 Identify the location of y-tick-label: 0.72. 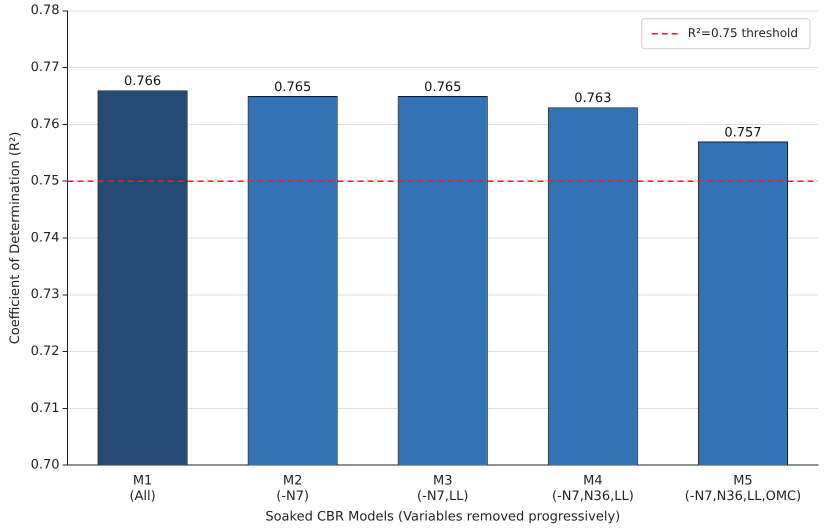
(45, 351).